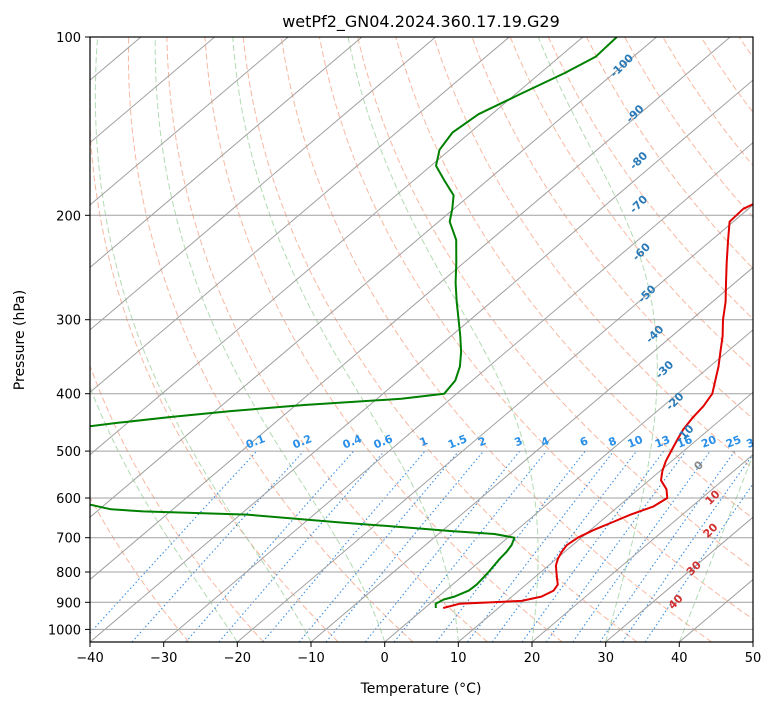 This screenshot has width=775, height=708. I want to click on x-tick-label: 0, so click(385, 658).